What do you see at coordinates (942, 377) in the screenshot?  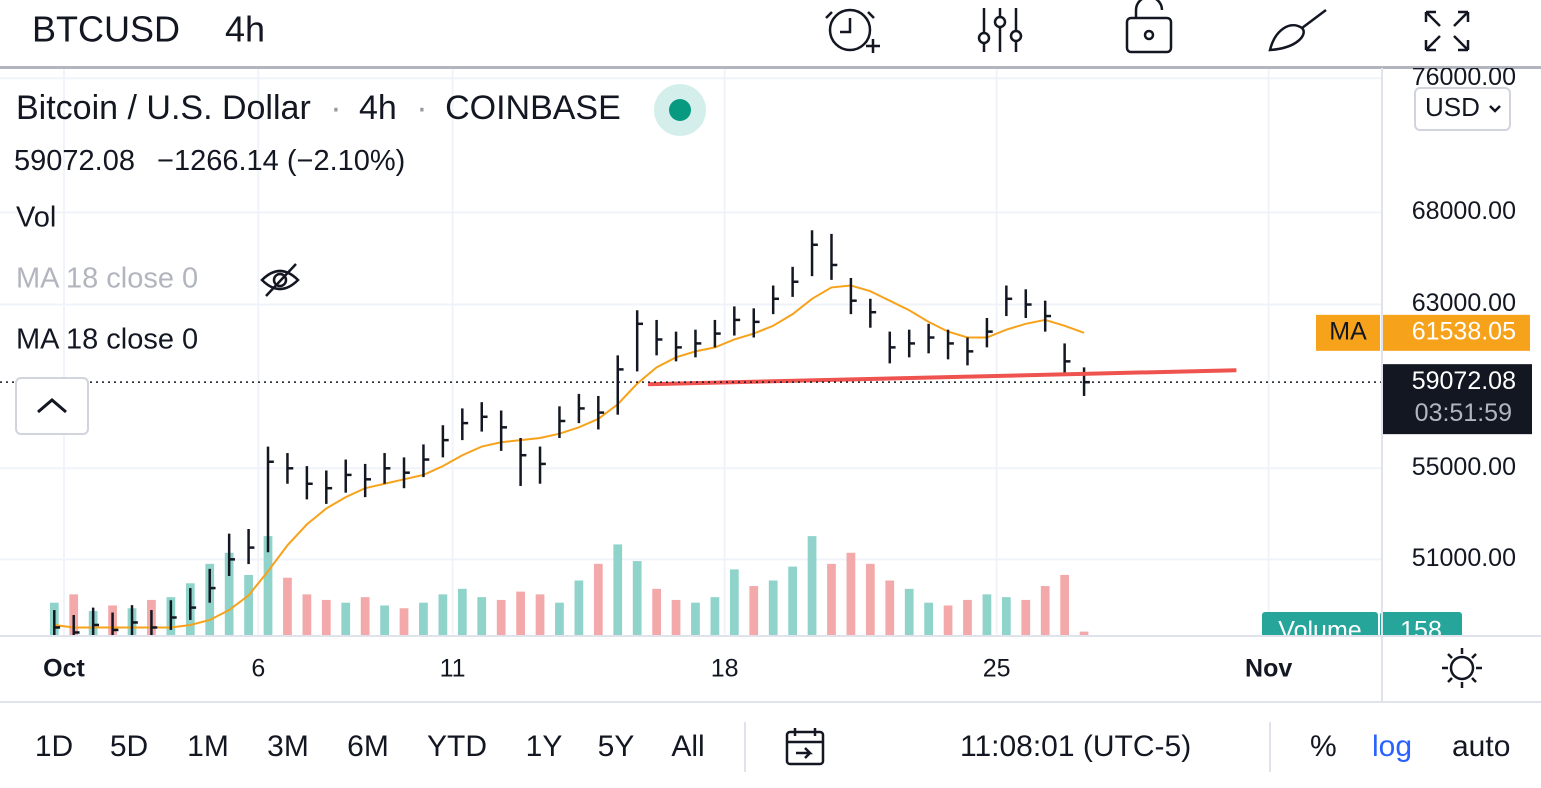 I see `trendline` at bounding box center [942, 377].